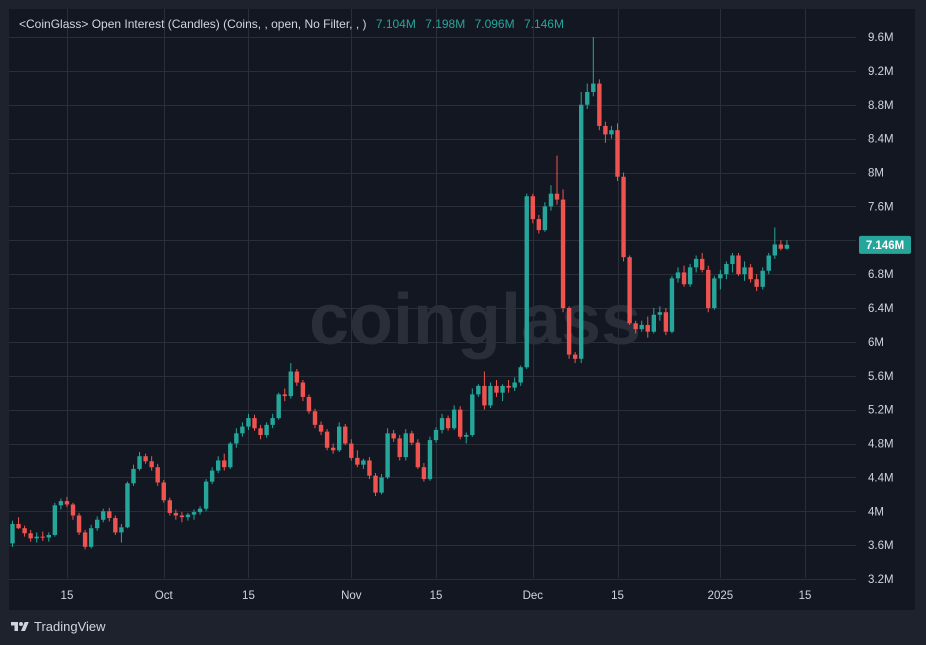  I want to click on y-tick-label: 6.4M, so click(881, 309).